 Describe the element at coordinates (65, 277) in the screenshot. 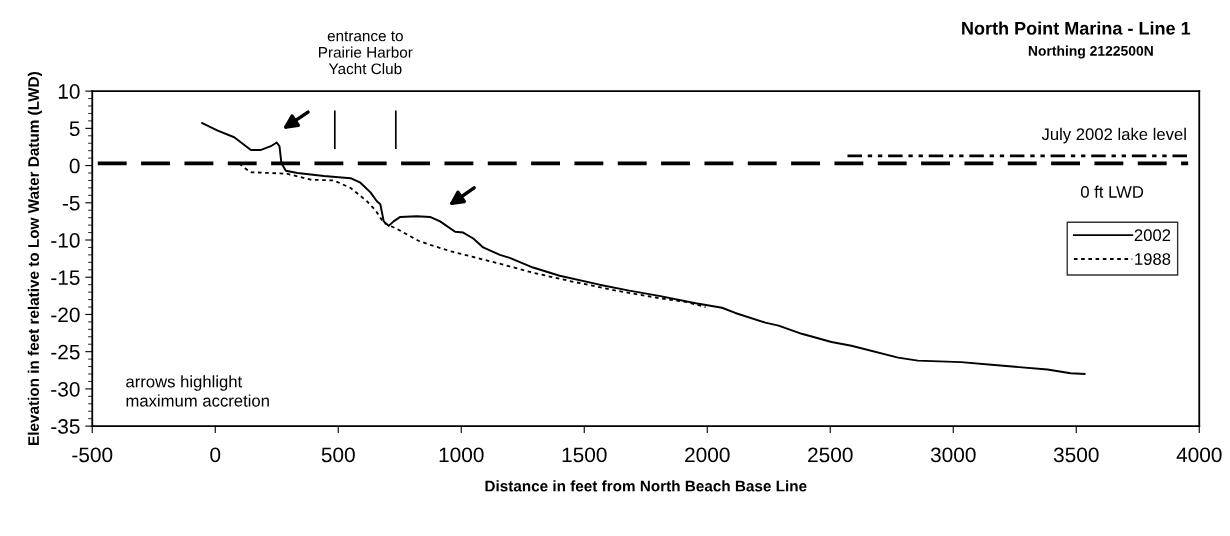

I see `y-tick-label: -15` at that location.